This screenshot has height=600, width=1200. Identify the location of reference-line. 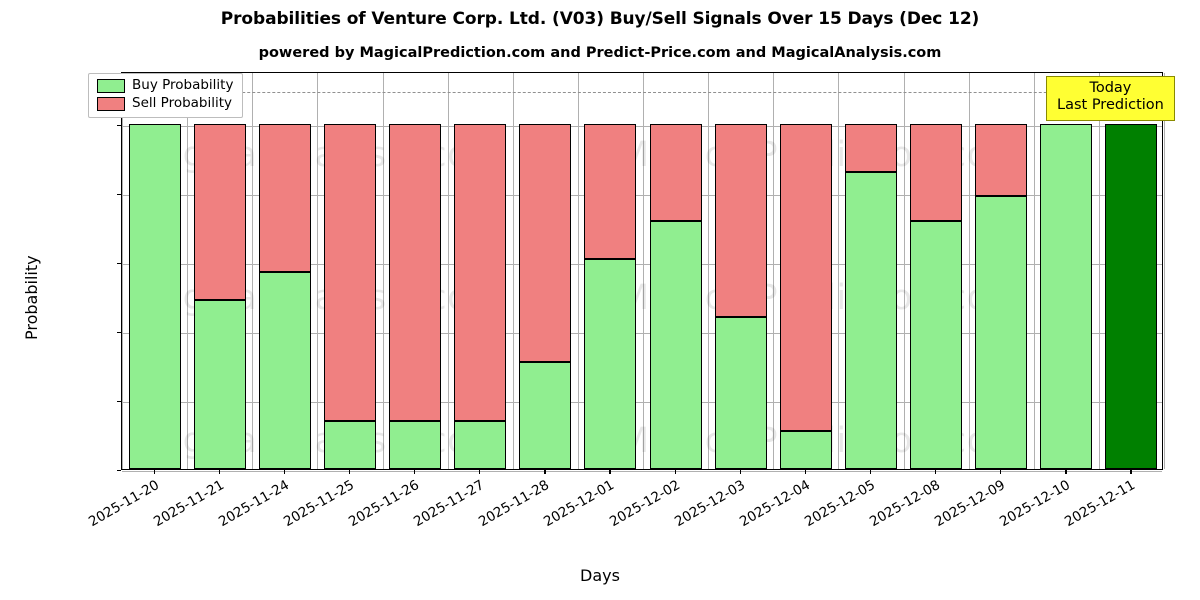
(642, 92).